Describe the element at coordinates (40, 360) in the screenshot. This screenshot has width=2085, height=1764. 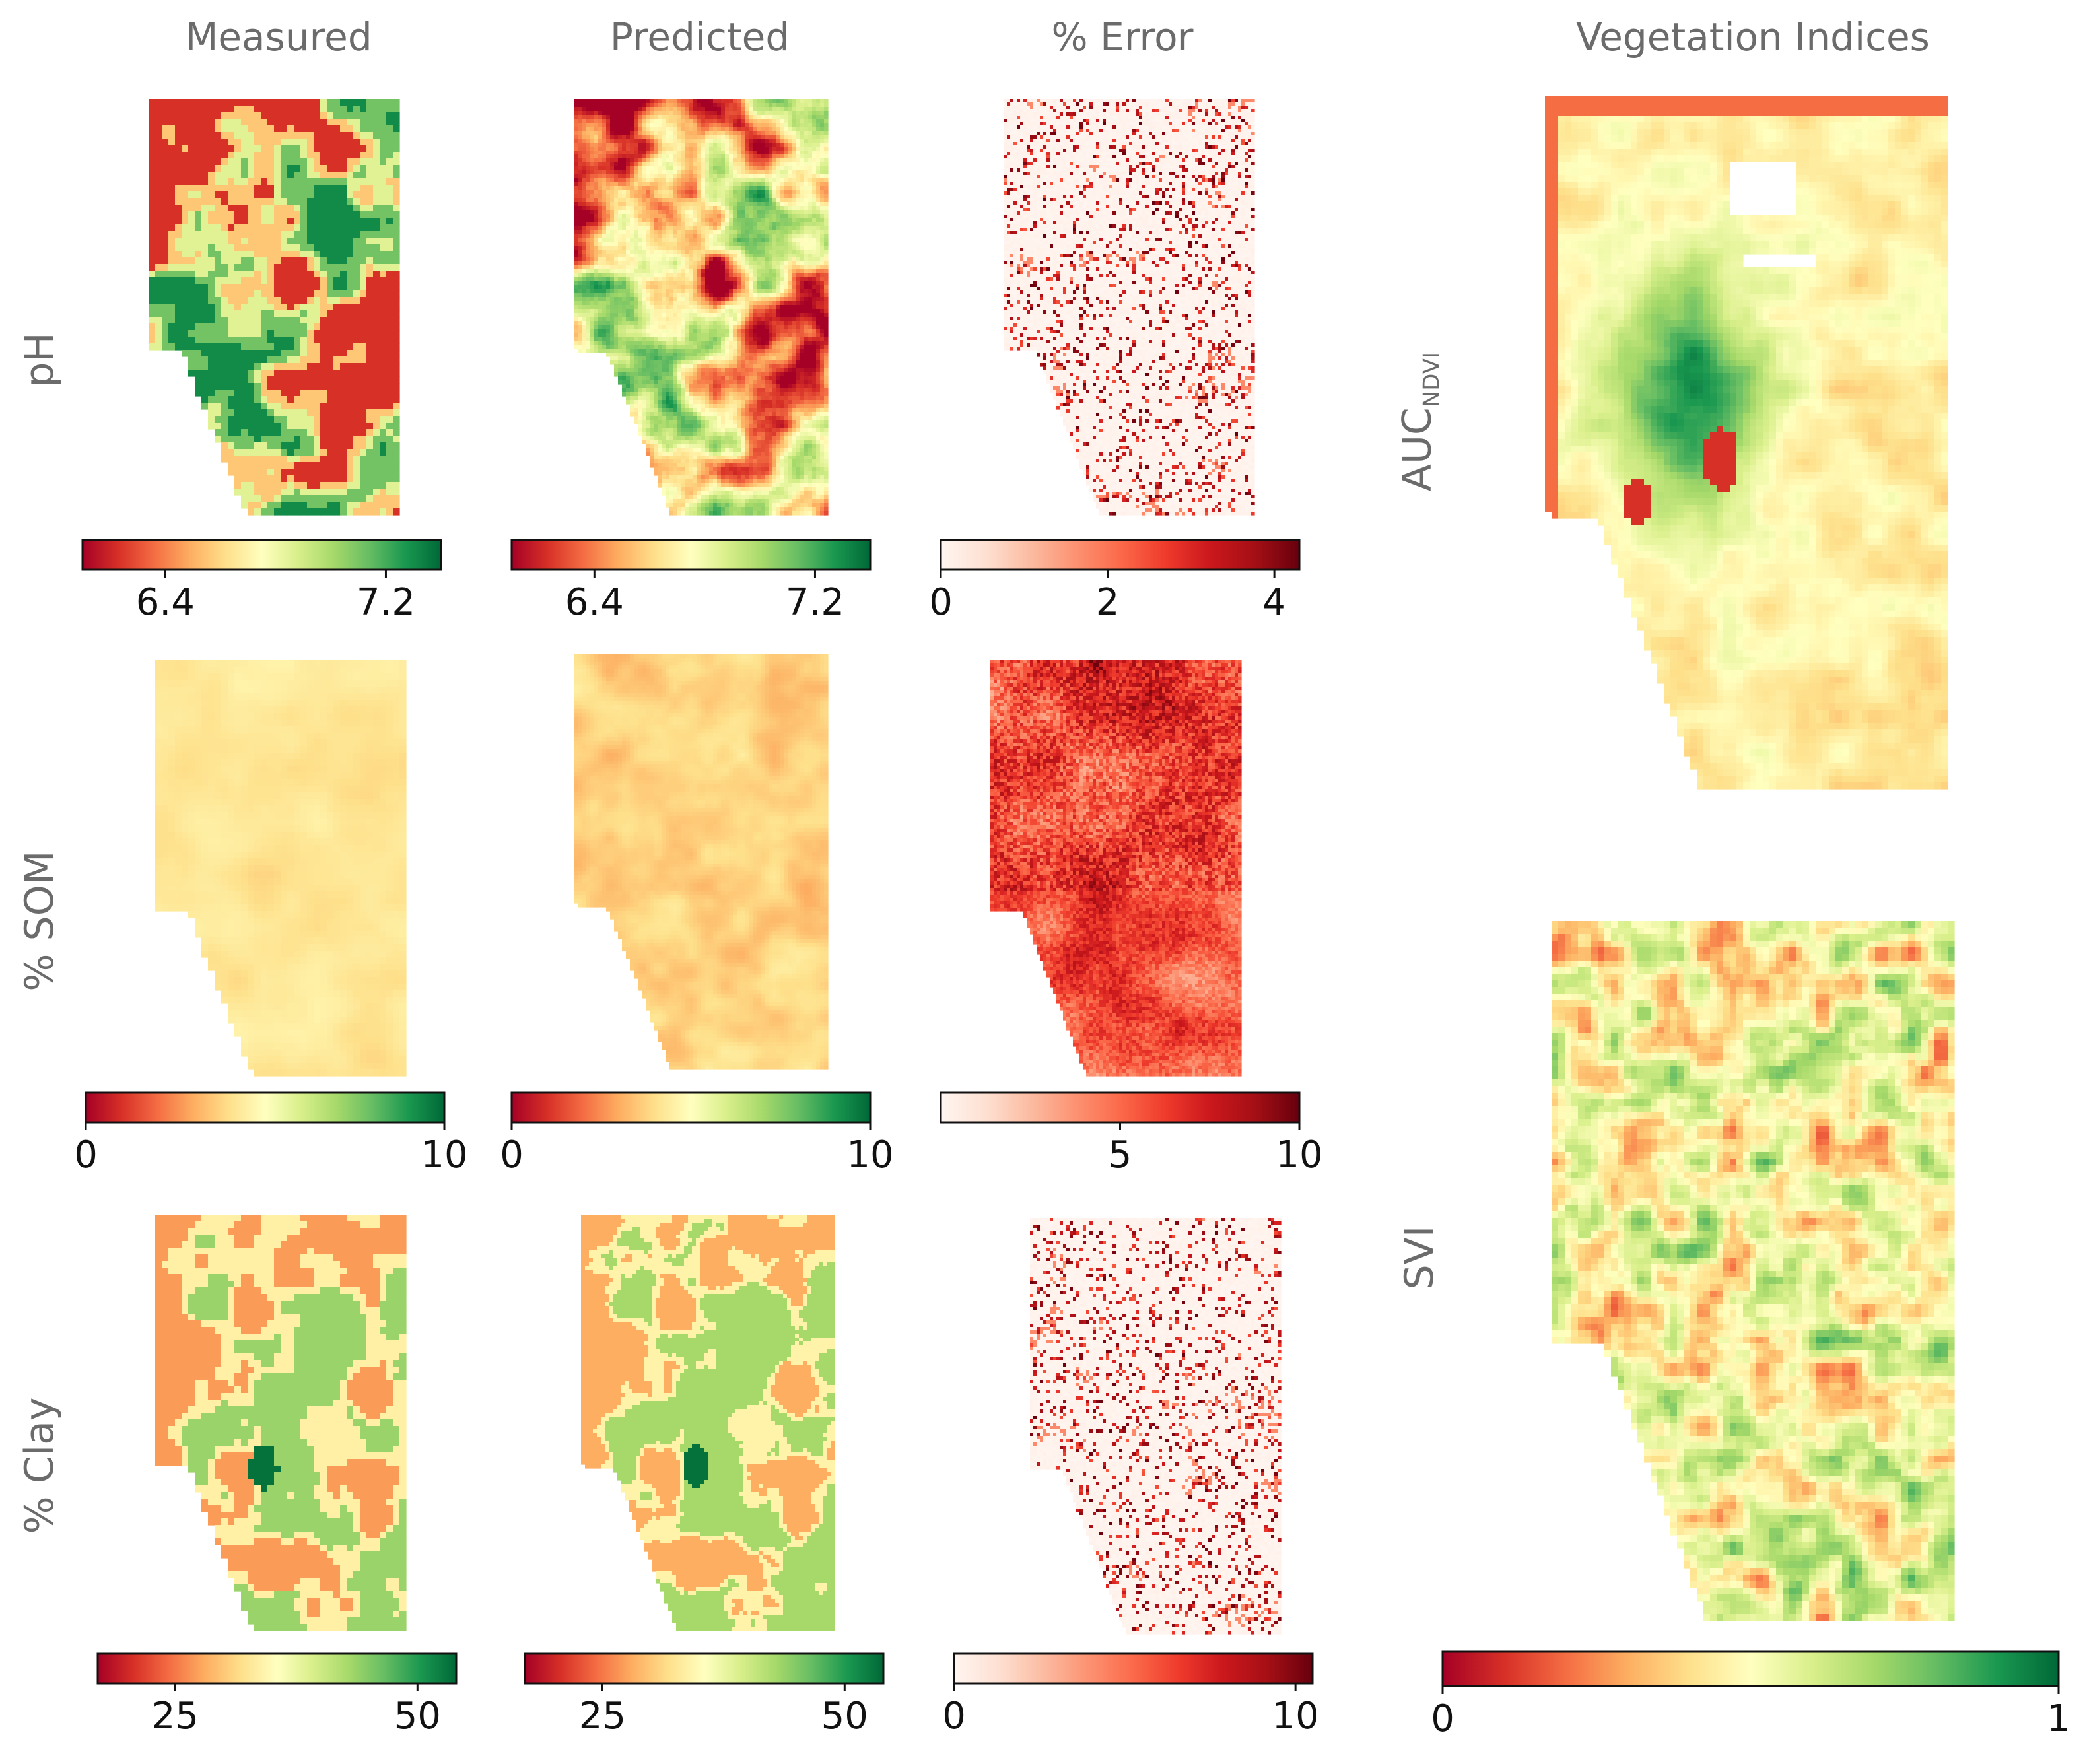
I see `row-title-ph: pH` at that location.